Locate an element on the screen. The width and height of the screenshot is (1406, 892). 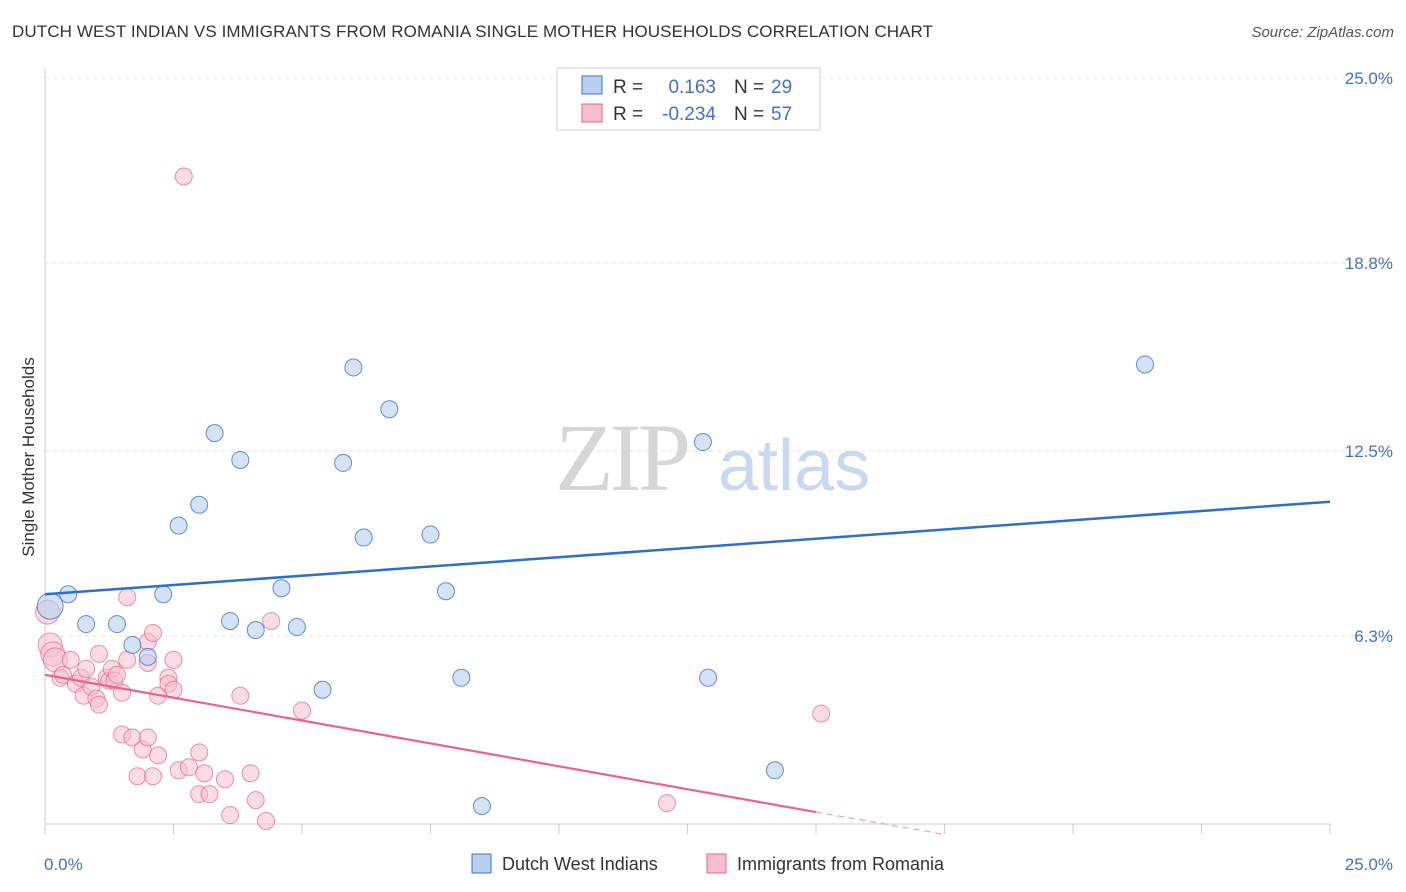
y-tick-label: 6.3% is located at coordinates (1373, 636).